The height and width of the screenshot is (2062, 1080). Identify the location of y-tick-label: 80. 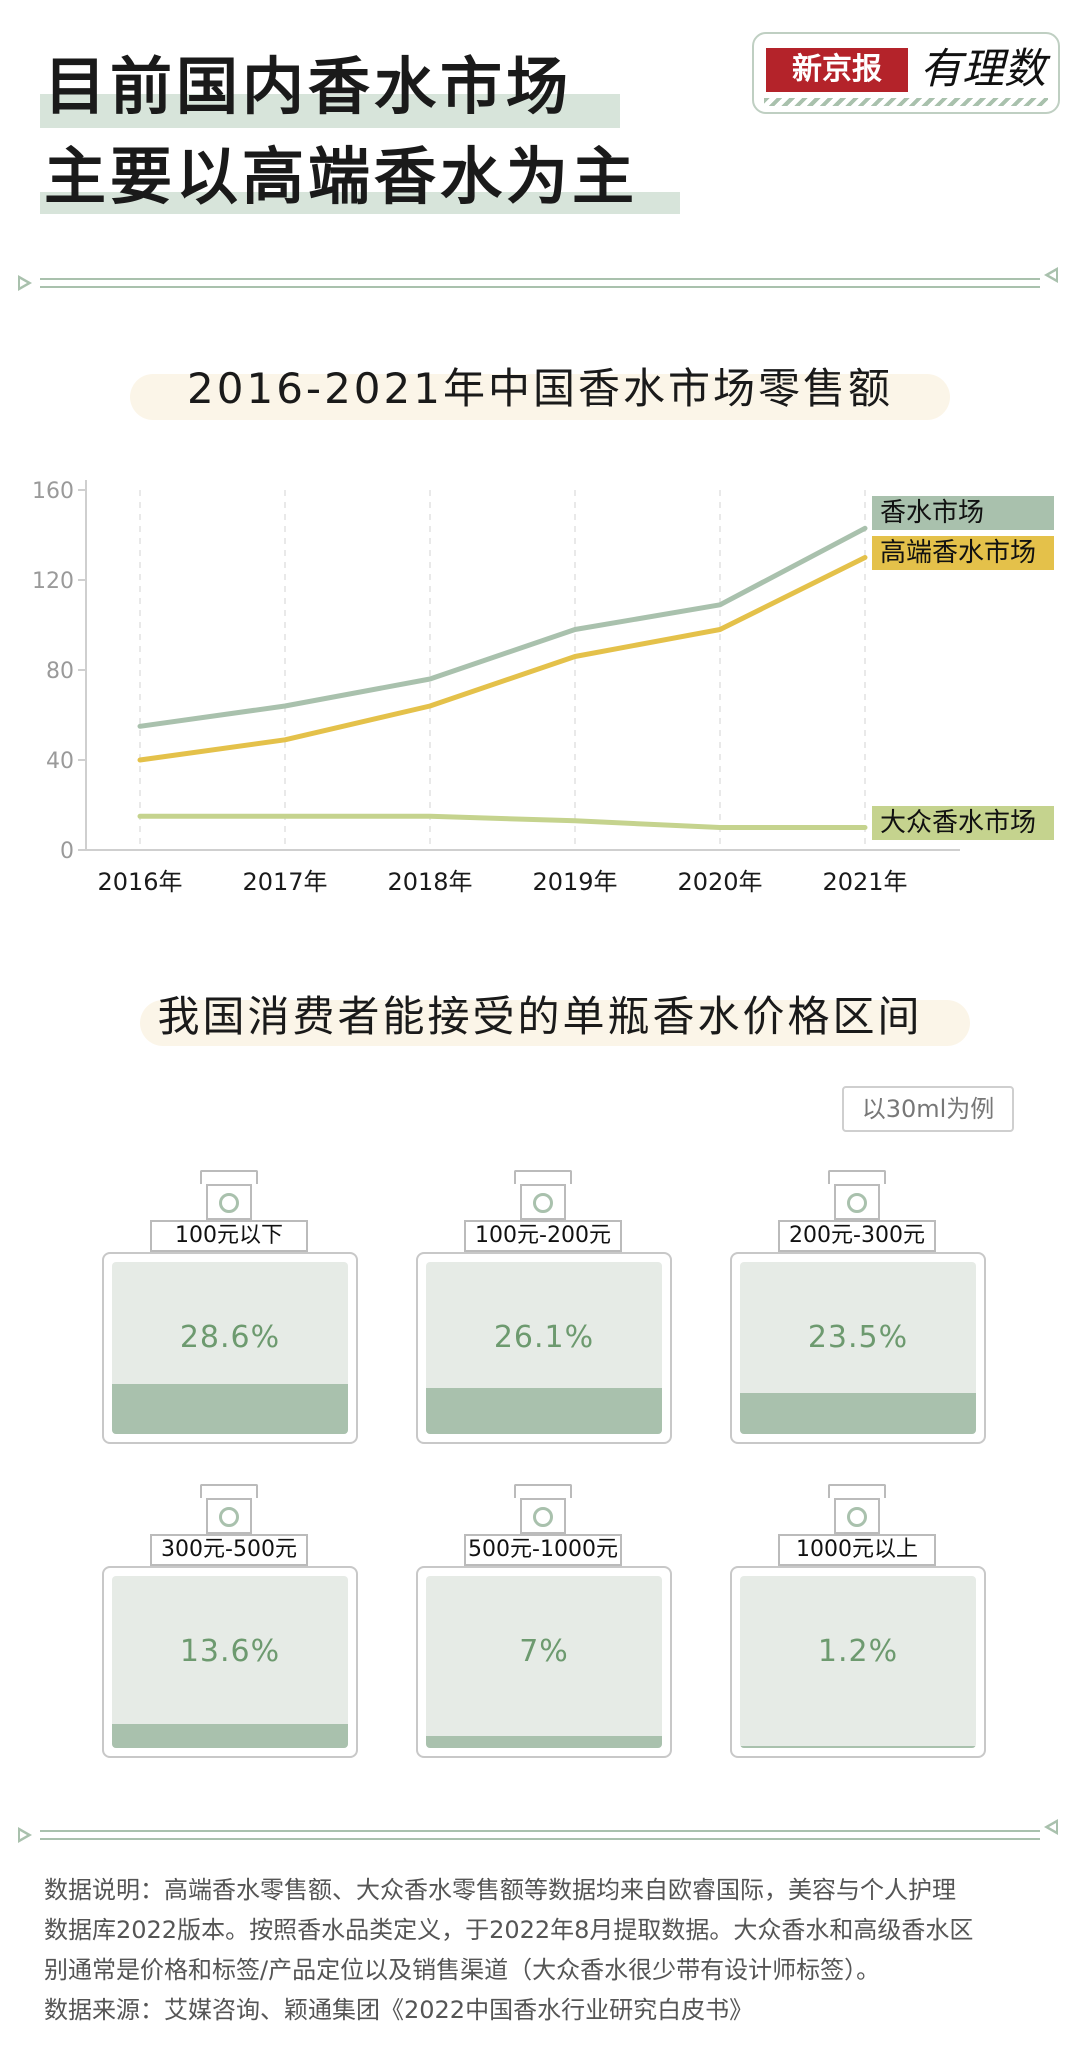
(60, 671).